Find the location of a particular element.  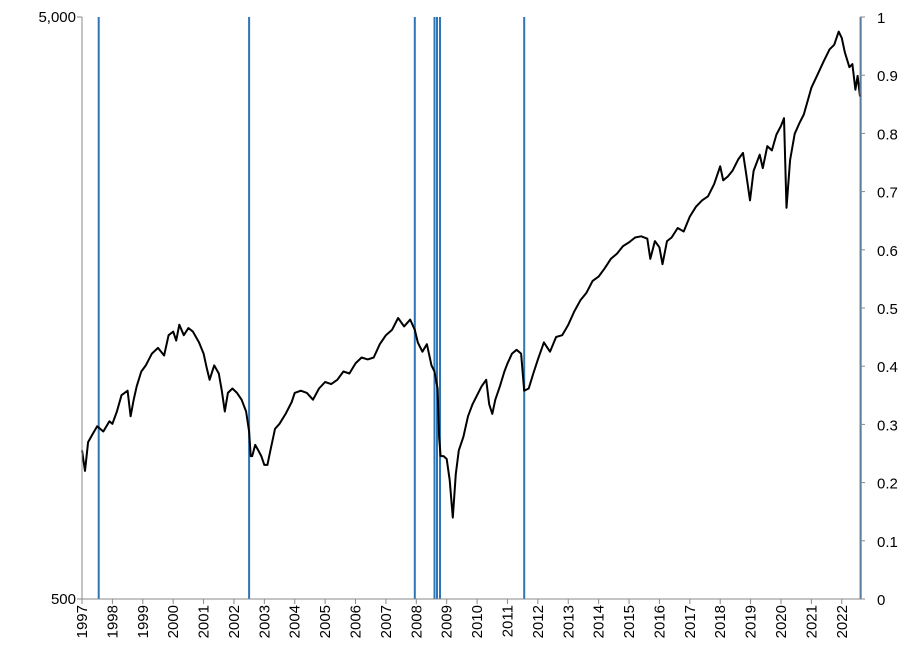

x-tick-label: 2016 is located at coordinates (659, 621).